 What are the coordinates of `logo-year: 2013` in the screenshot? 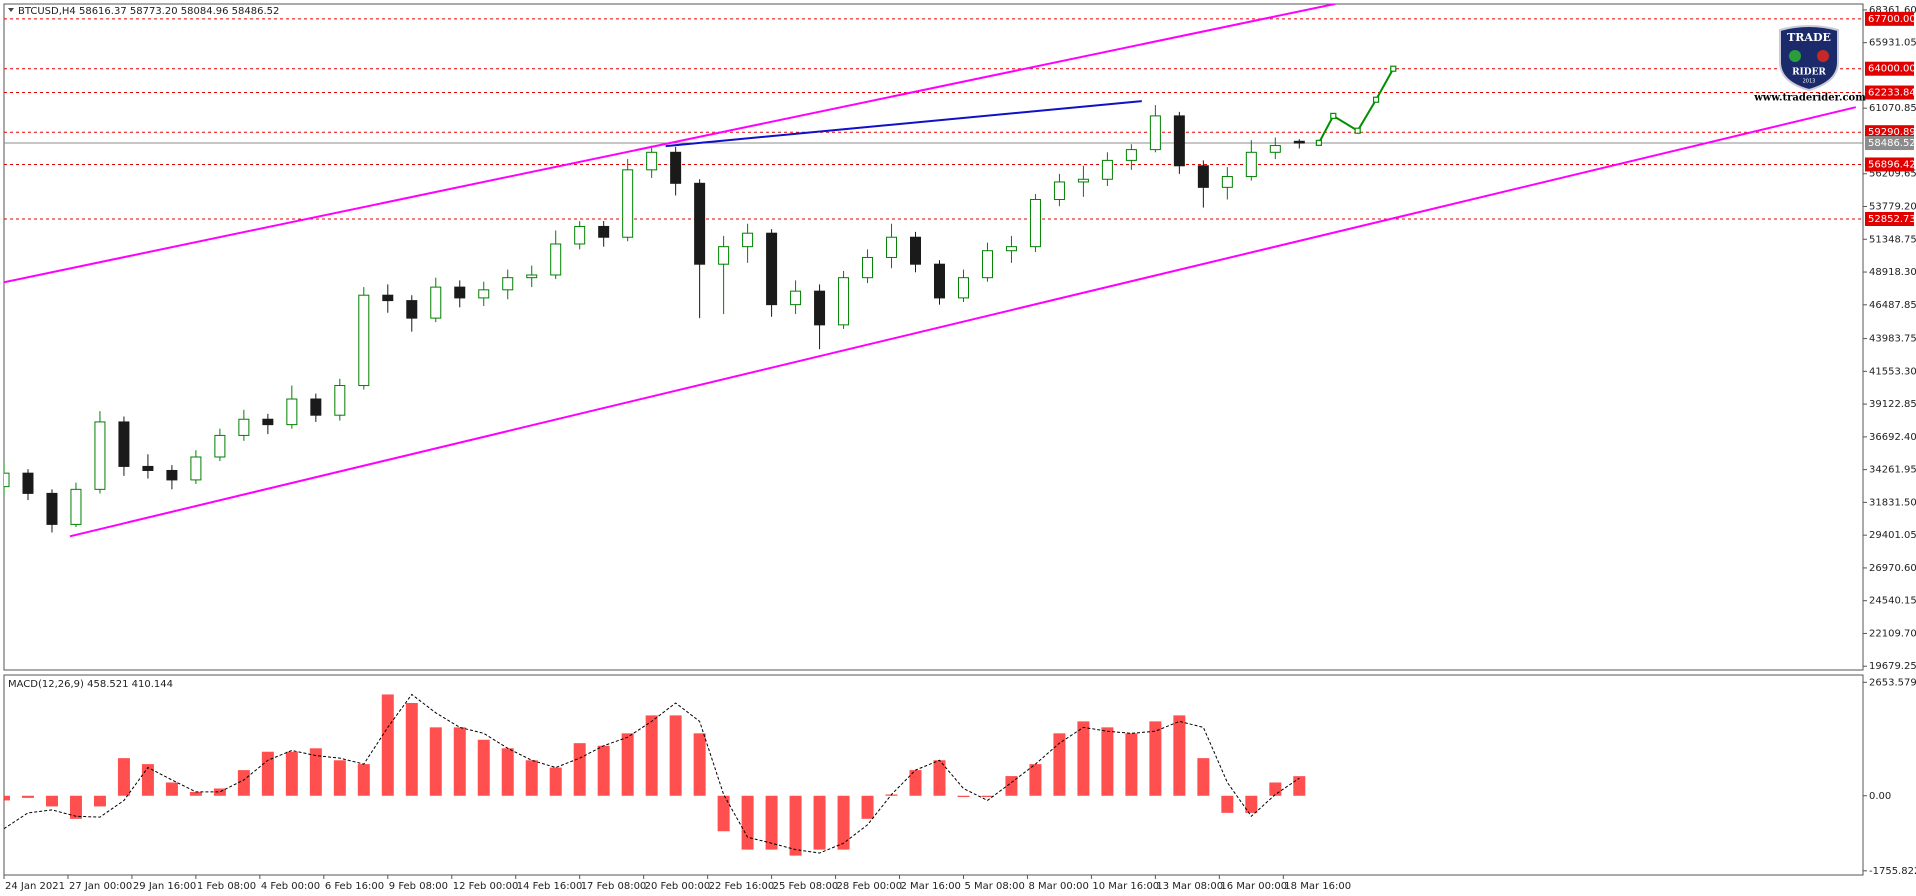 It's located at (1809, 82).